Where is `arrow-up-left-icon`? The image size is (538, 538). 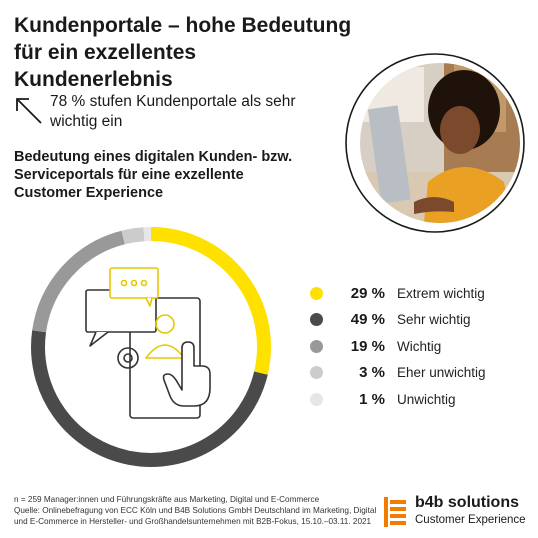 arrow-up-left-icon is located at coordinates (28, 110).